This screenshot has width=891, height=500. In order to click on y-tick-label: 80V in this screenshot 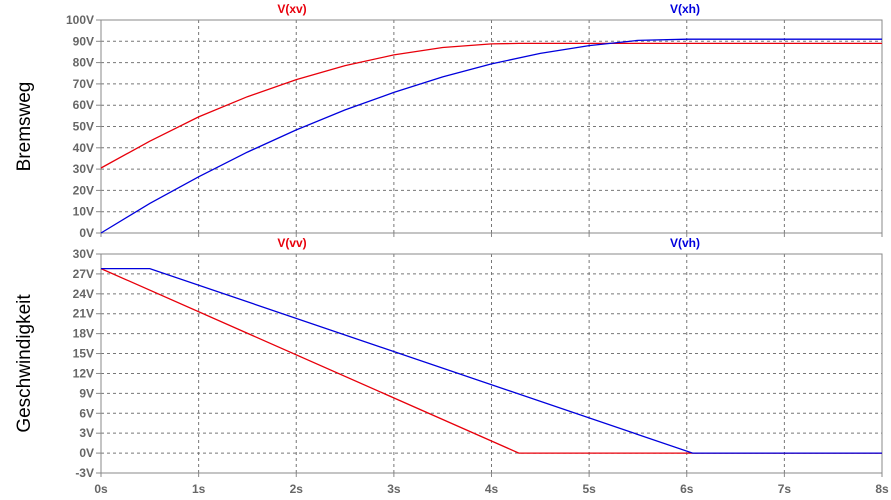, I will do `click(83, 63)`.